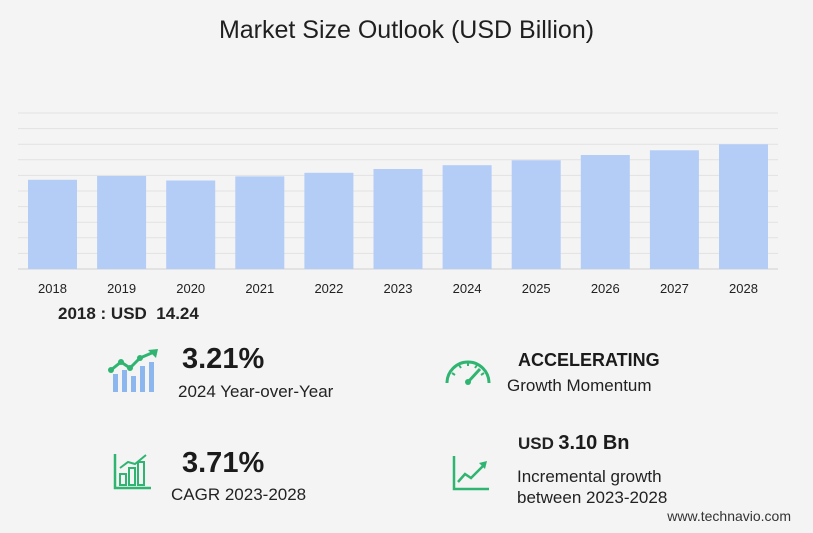 The image size is (813, 533). I want to click on yoy-value: 3.21%, so click(223, 359).